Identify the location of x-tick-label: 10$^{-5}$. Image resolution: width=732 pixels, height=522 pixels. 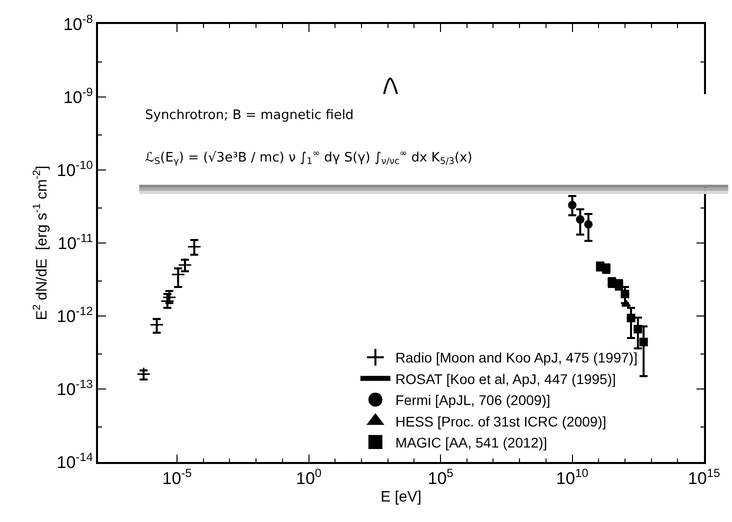
(177, 477).